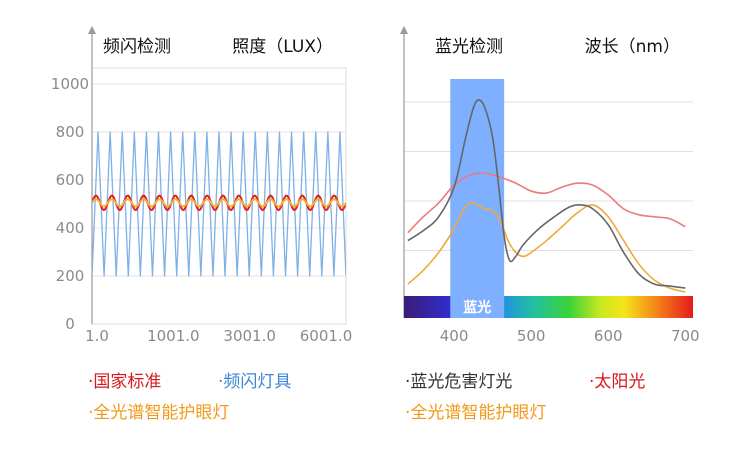  I want to click on legend-bluelight-hazard-lamp: ·蓝光危害灯光, so click(459, 382).